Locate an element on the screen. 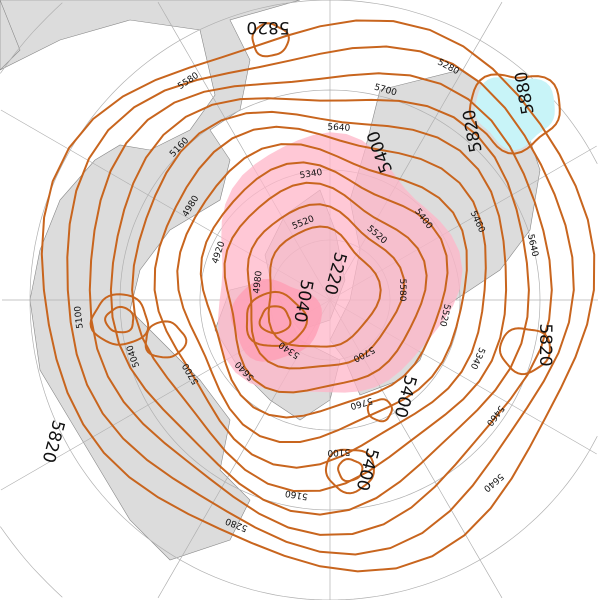 Image resolution: width=600 pixels, height=600 pixels. land-europe is located at coordinates (10, 35).